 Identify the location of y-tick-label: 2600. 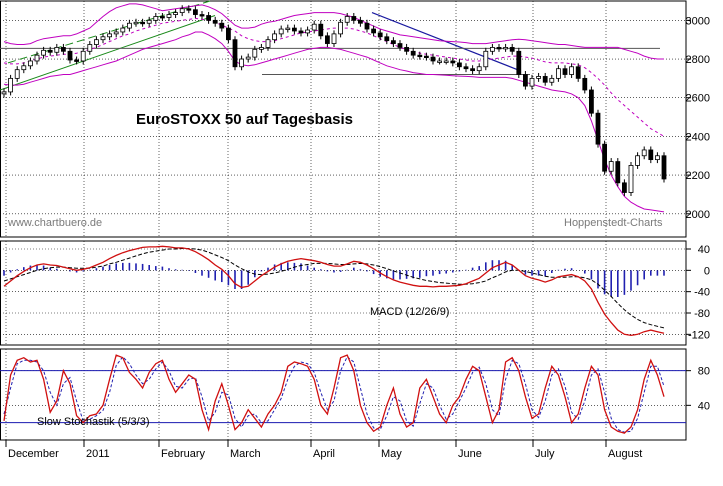
(698, 99).